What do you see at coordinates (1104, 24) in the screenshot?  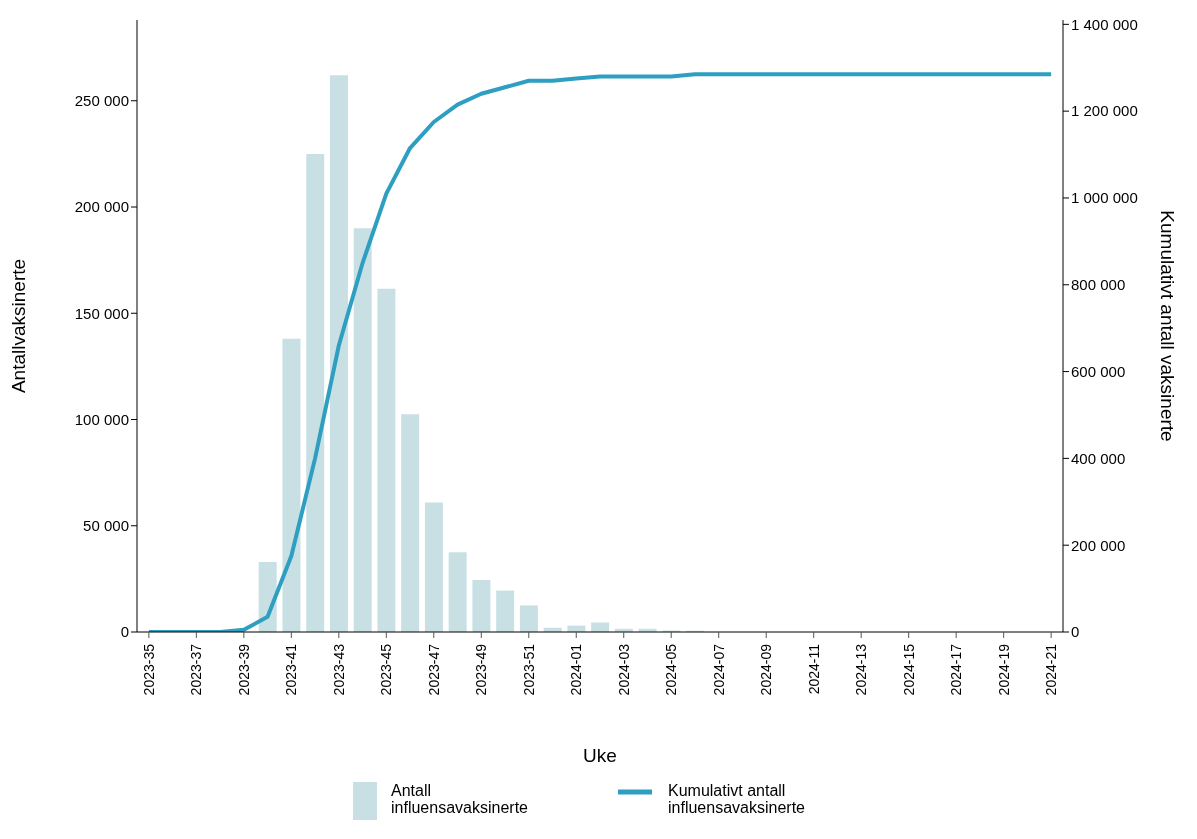 I see `y2-tick-label: 1 400 000` at bounding box center [1104, 24].